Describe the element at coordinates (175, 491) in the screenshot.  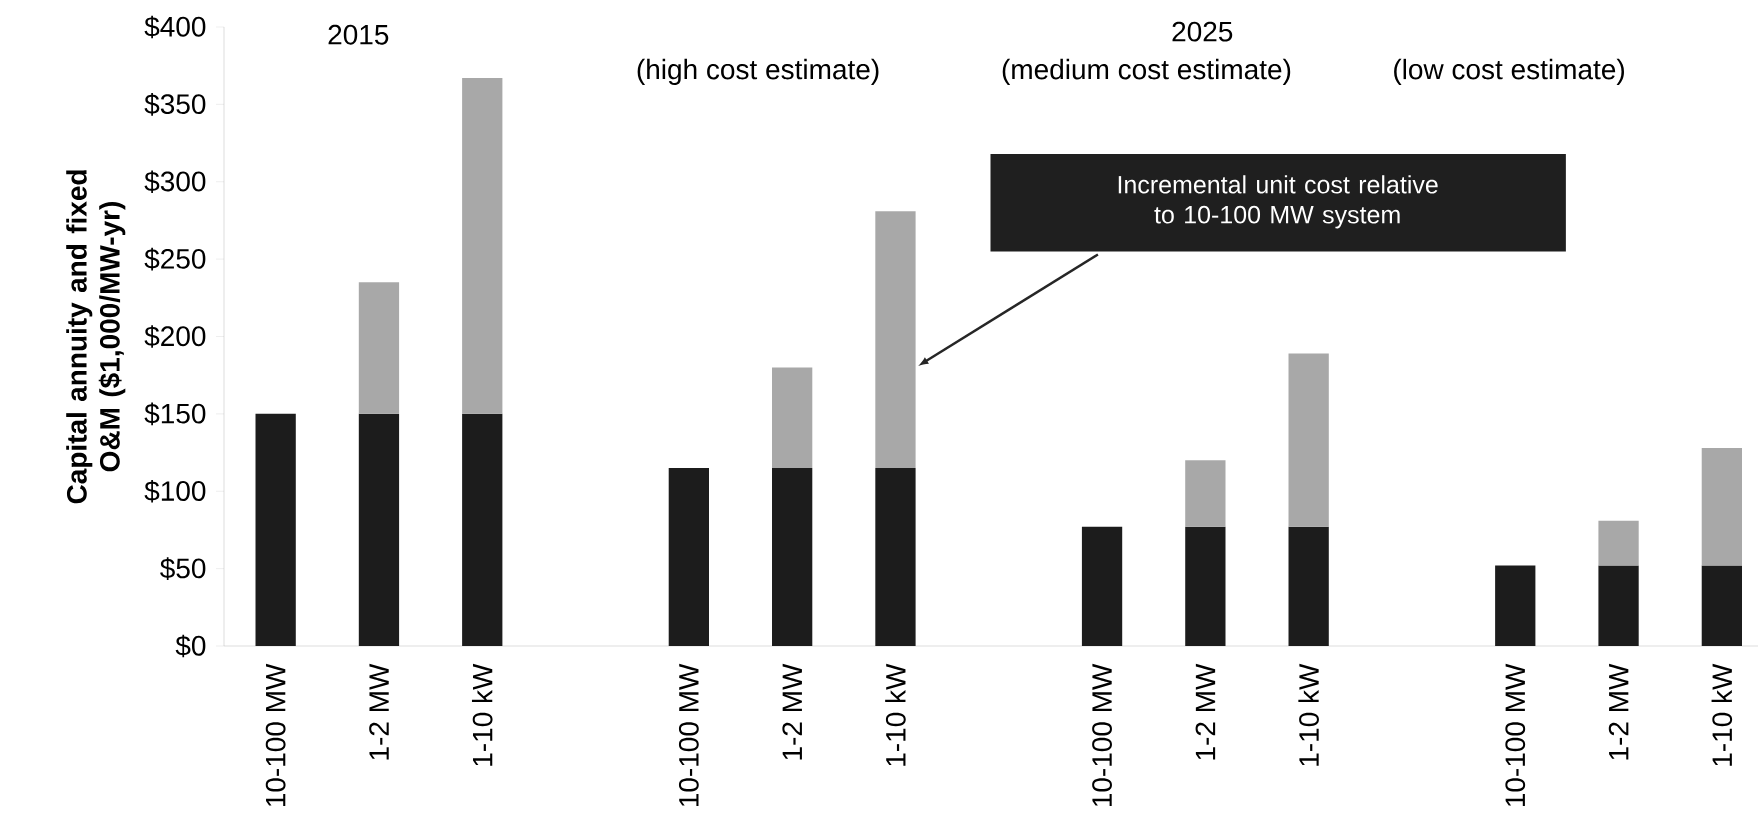
I see `y-tick-label: $100` at that location.